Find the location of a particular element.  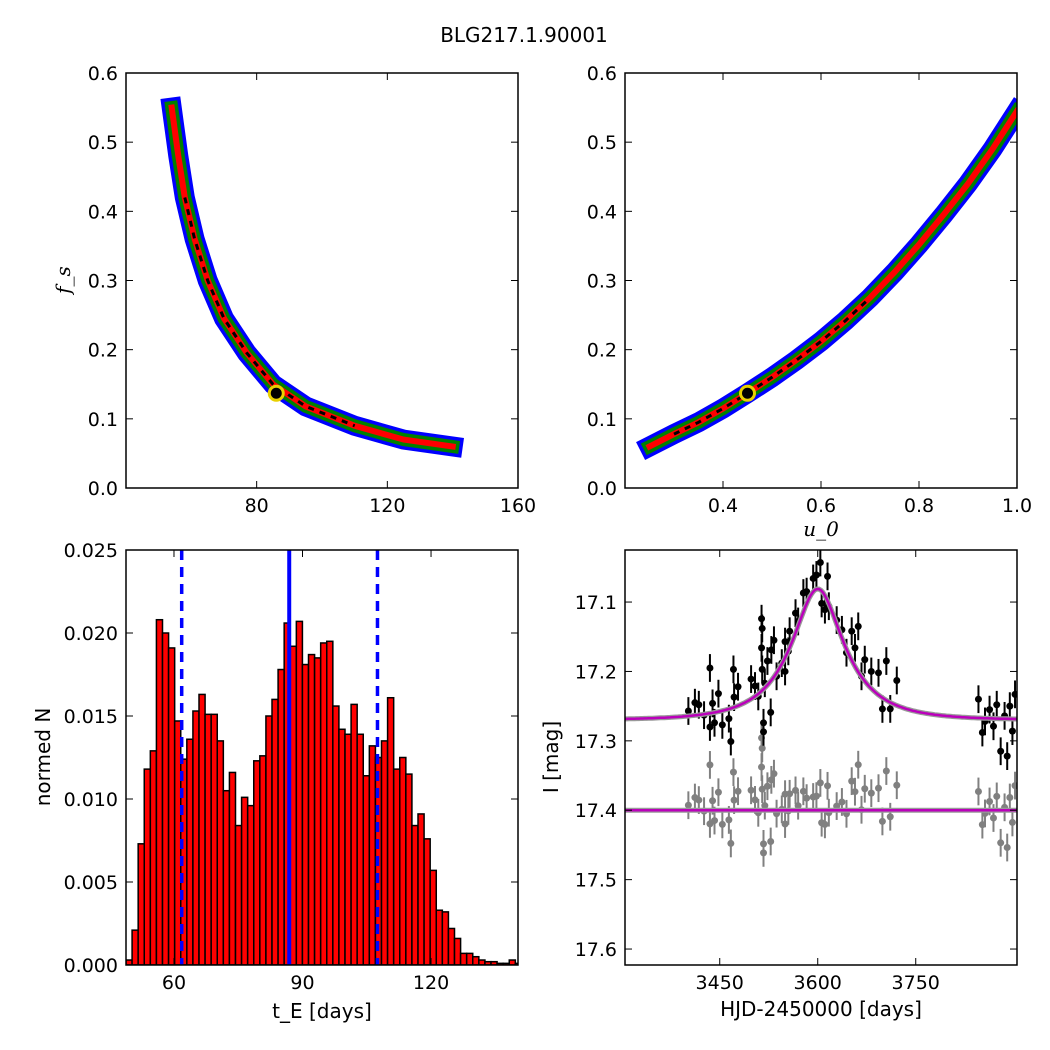

y-tick-label: 0.000 is located at coordinates (91, 966).